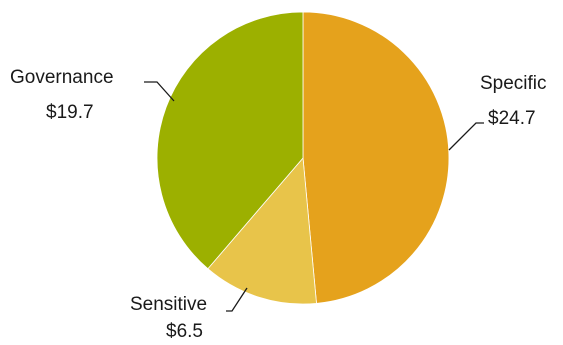 The width and height of the screenshot is (563, 345). I want to click on governance-leader-line, so click(159, 91).